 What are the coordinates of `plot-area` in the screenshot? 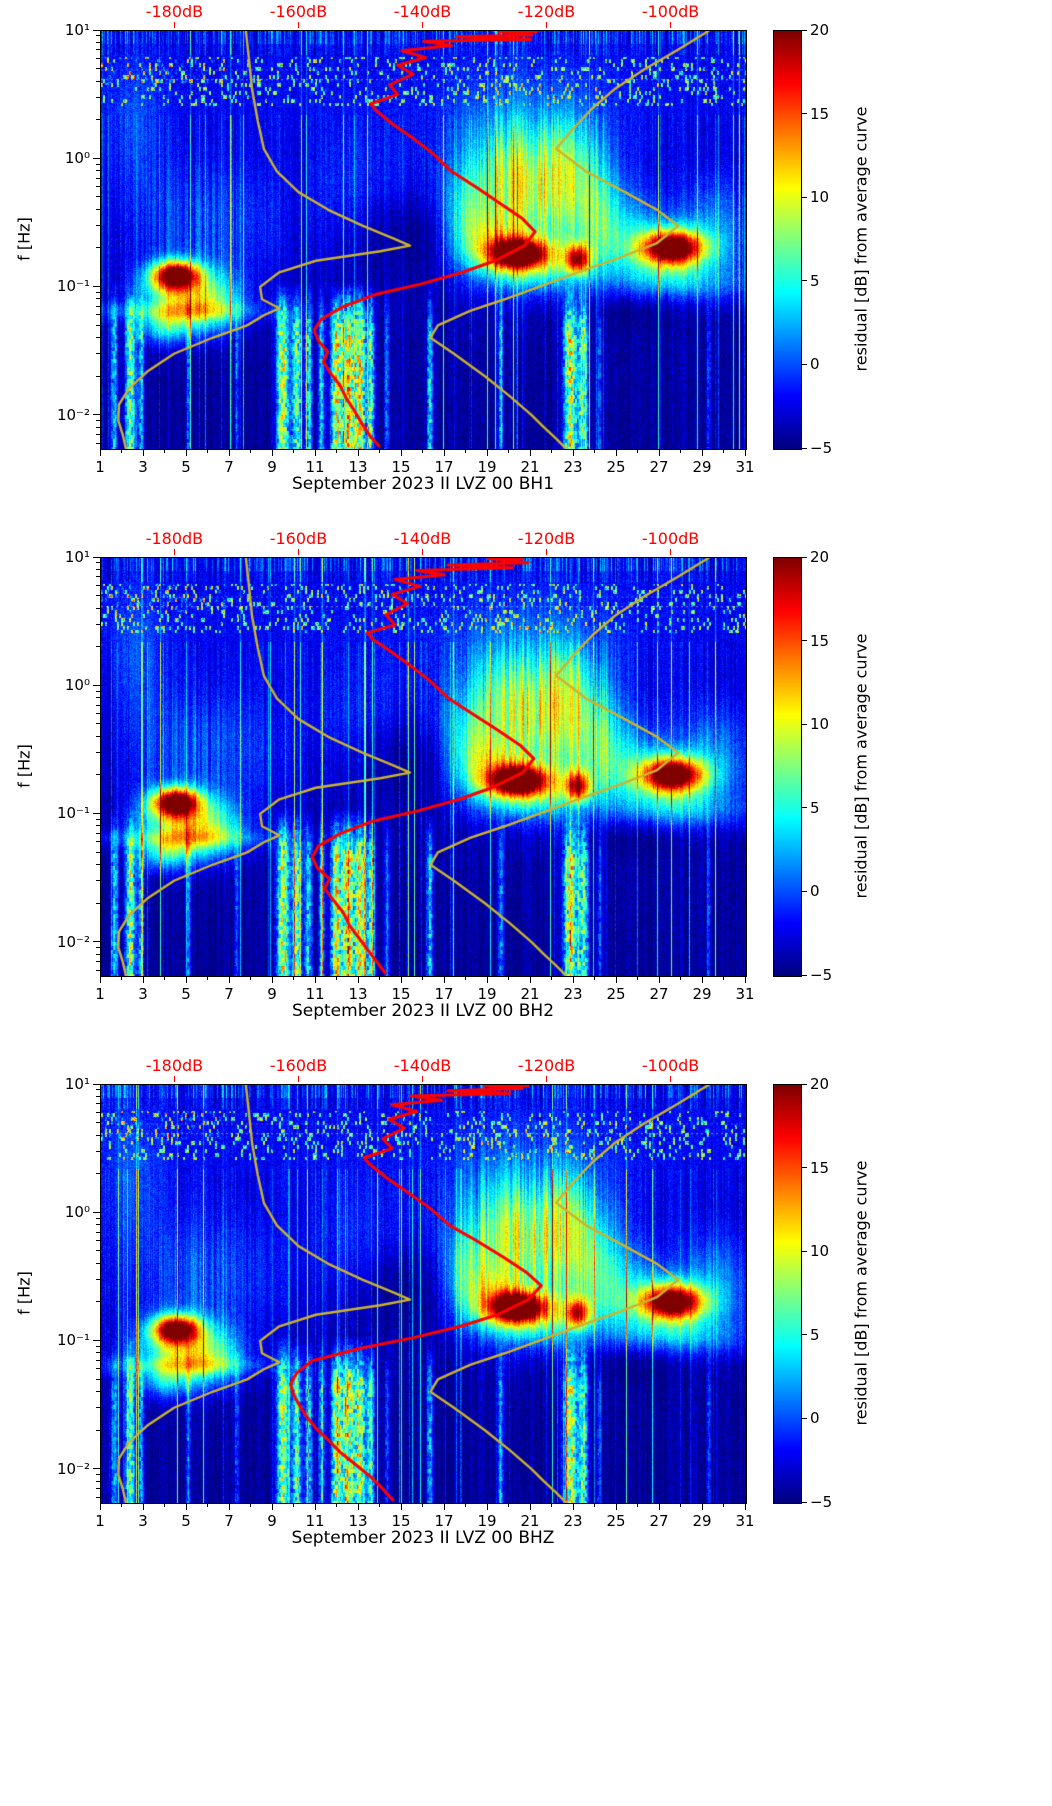 It's located at (423, 240).